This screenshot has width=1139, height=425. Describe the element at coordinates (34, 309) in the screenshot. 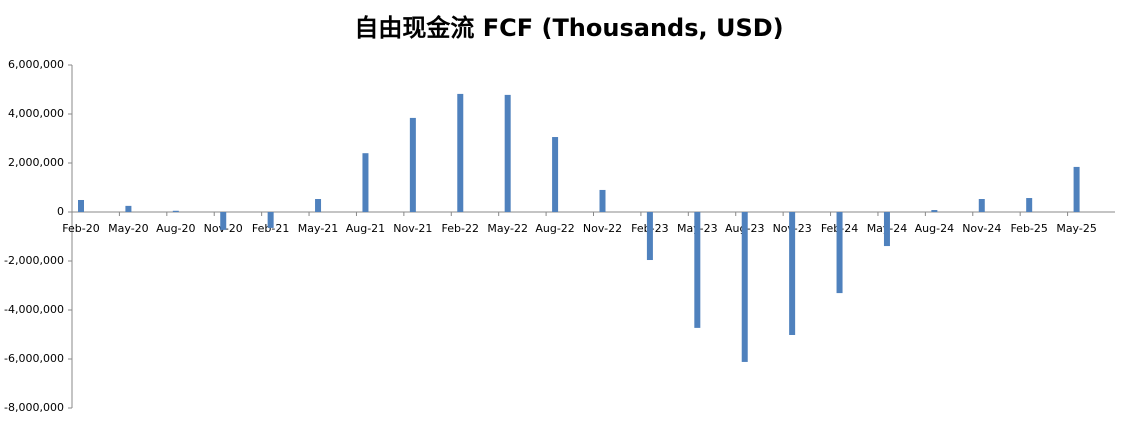

I see `y-tick-label: -4,000,000` at that location.